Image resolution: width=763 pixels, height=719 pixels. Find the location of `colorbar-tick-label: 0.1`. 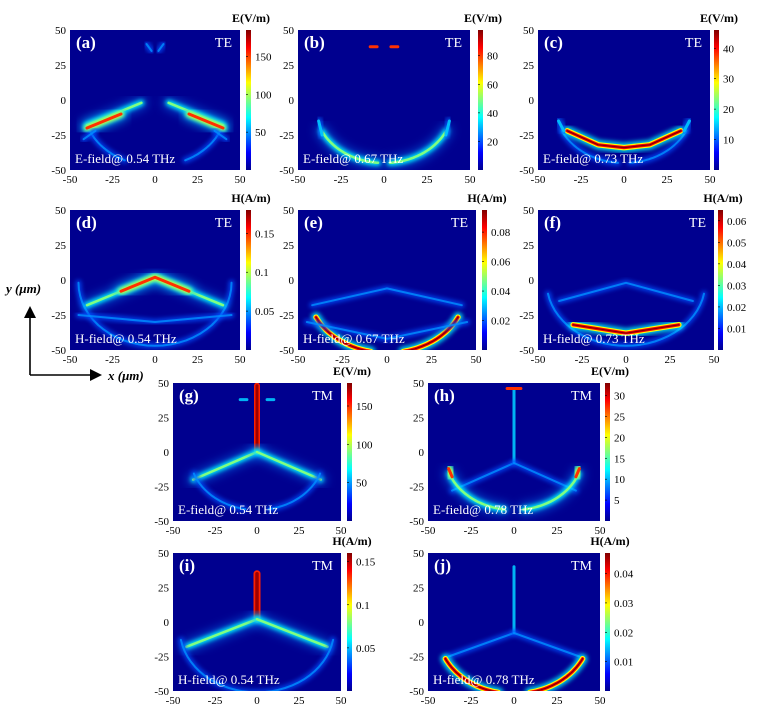

colorbar-tick-label: 0.1 is located at coordinates (363, 606).